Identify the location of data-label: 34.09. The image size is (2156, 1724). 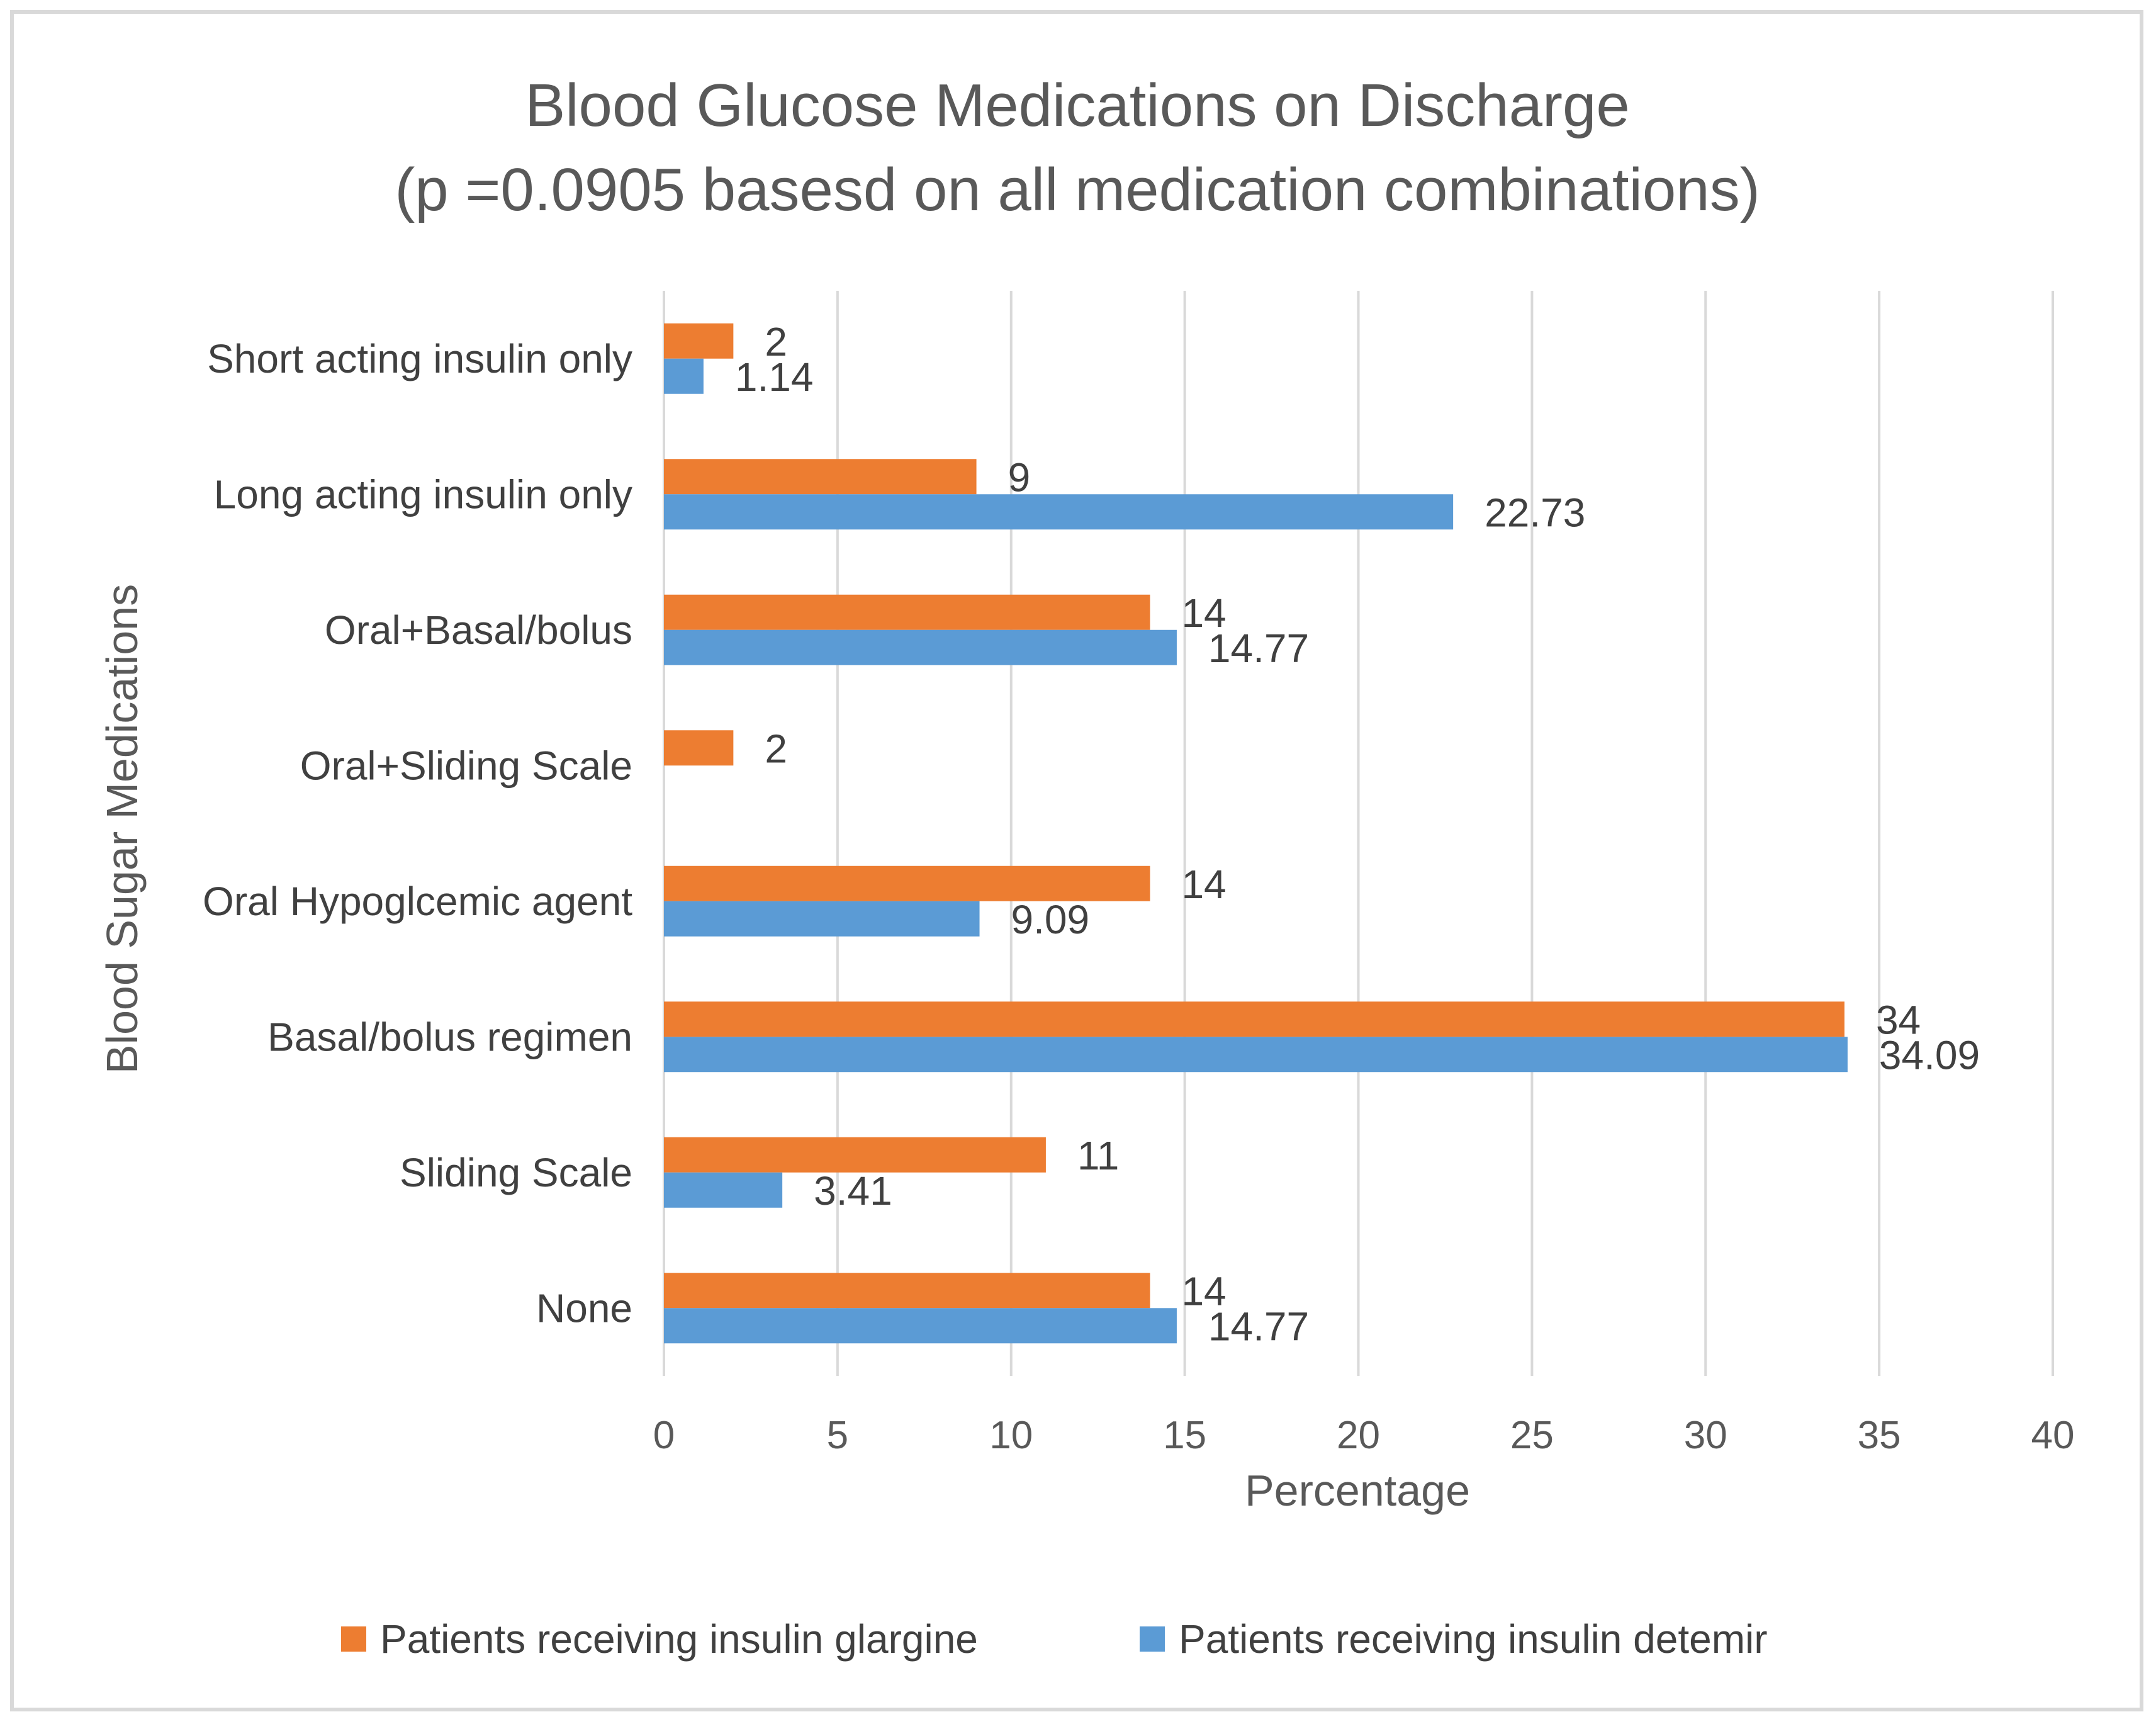
(1929, 1055).